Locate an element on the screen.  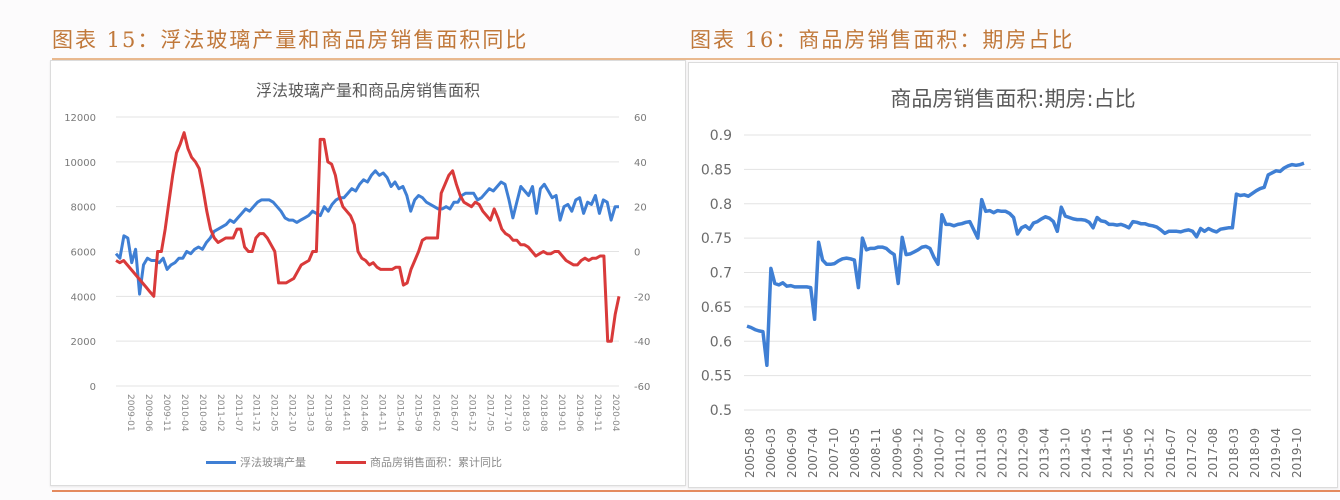
x-tick: 2014-01 is located at coordinates (346, 413).